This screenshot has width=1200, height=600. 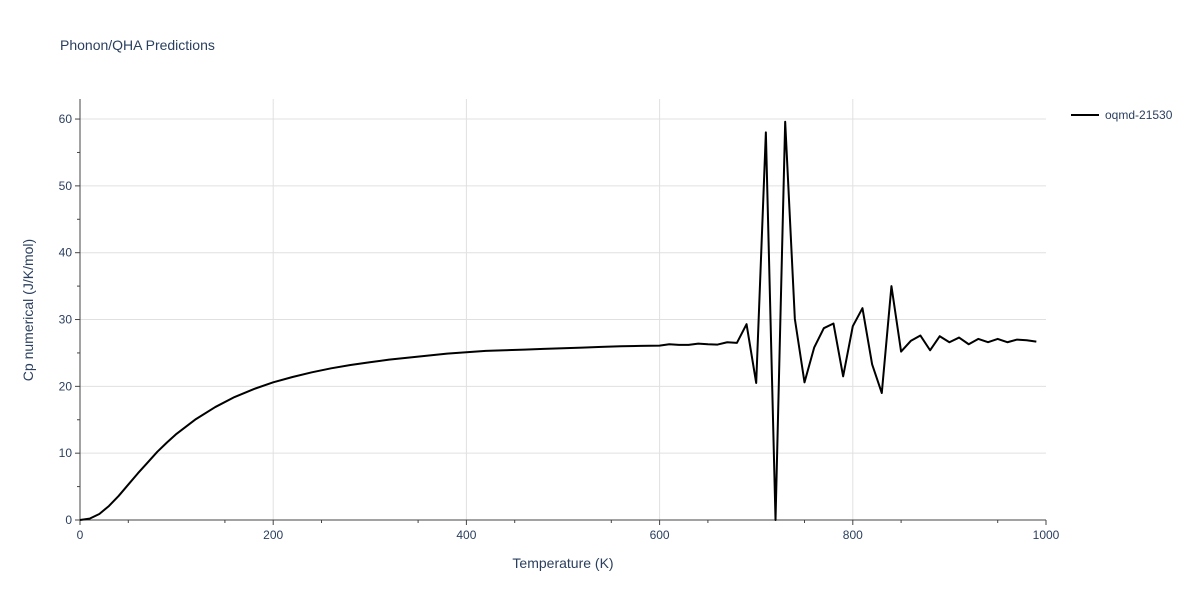 I want to click on legend: oqmd-21530, so click(x=1122, y=115).